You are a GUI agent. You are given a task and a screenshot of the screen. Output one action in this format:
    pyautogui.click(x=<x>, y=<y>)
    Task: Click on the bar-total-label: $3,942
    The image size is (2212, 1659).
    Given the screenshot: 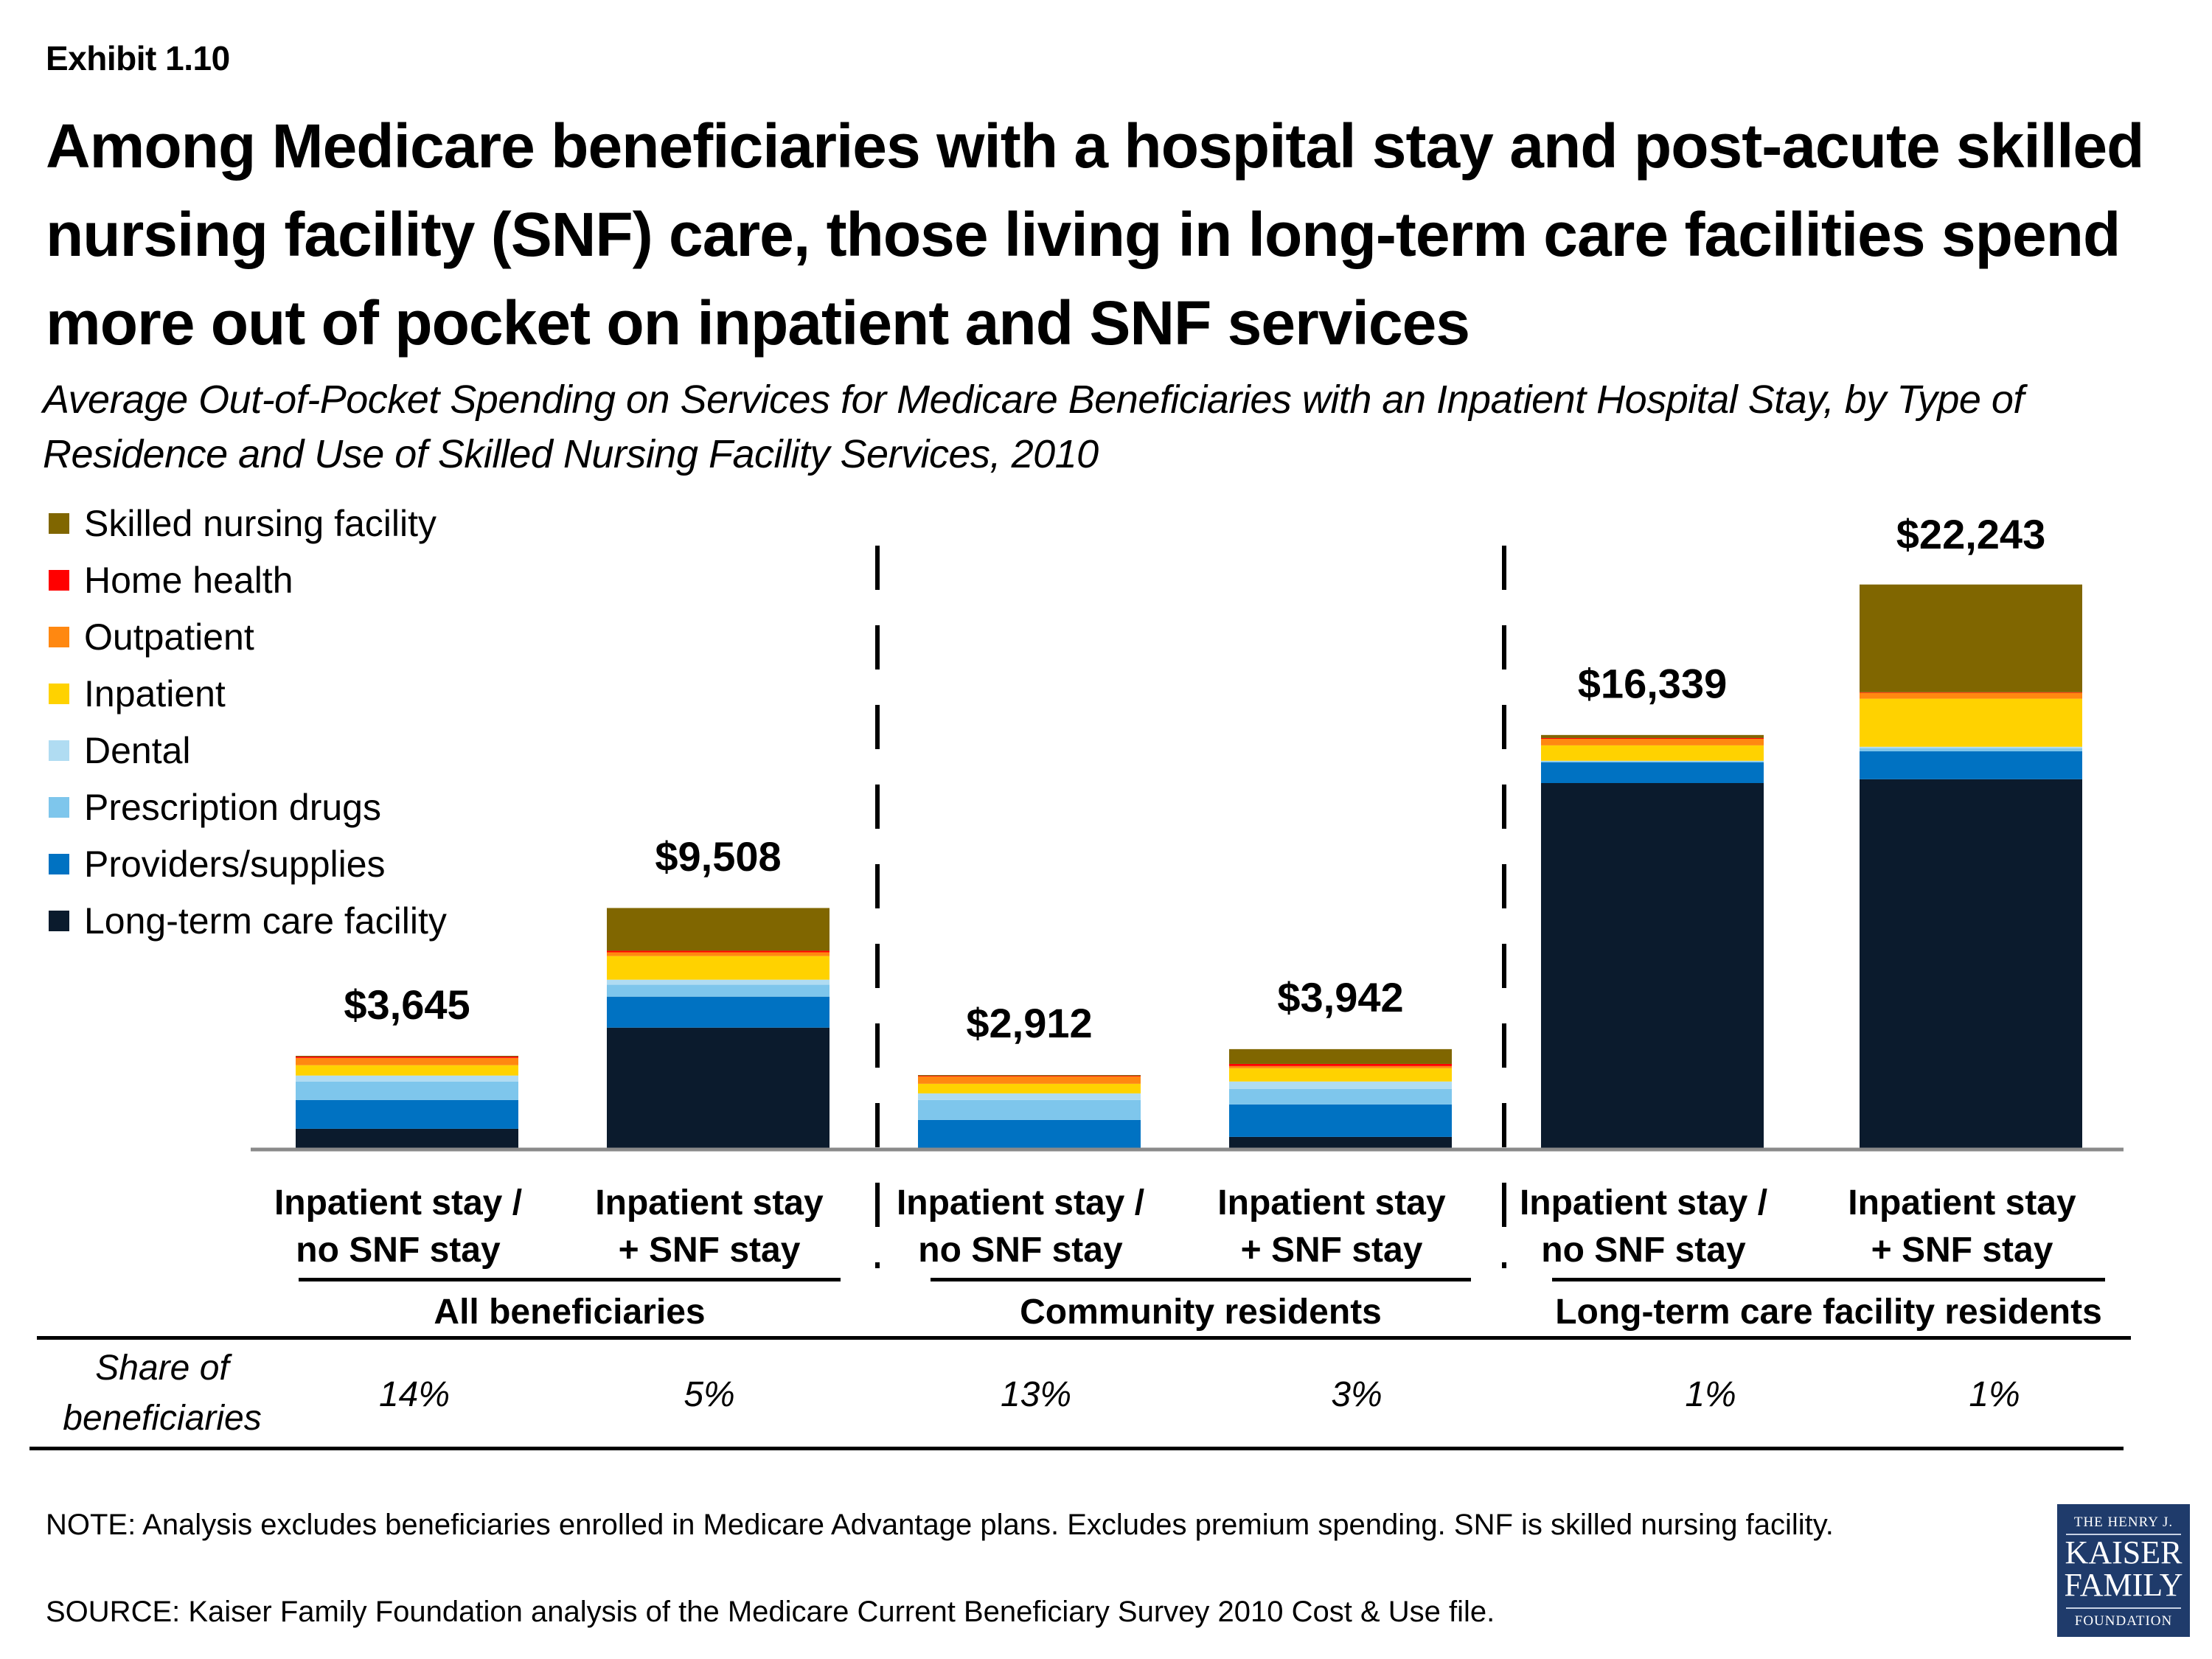 What is the action you would take?
    pyautogui.click(x=1340, y=997)
    